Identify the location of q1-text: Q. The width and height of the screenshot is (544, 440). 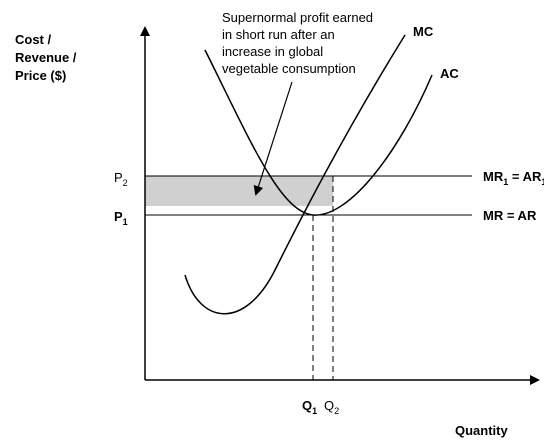
(307, 405).